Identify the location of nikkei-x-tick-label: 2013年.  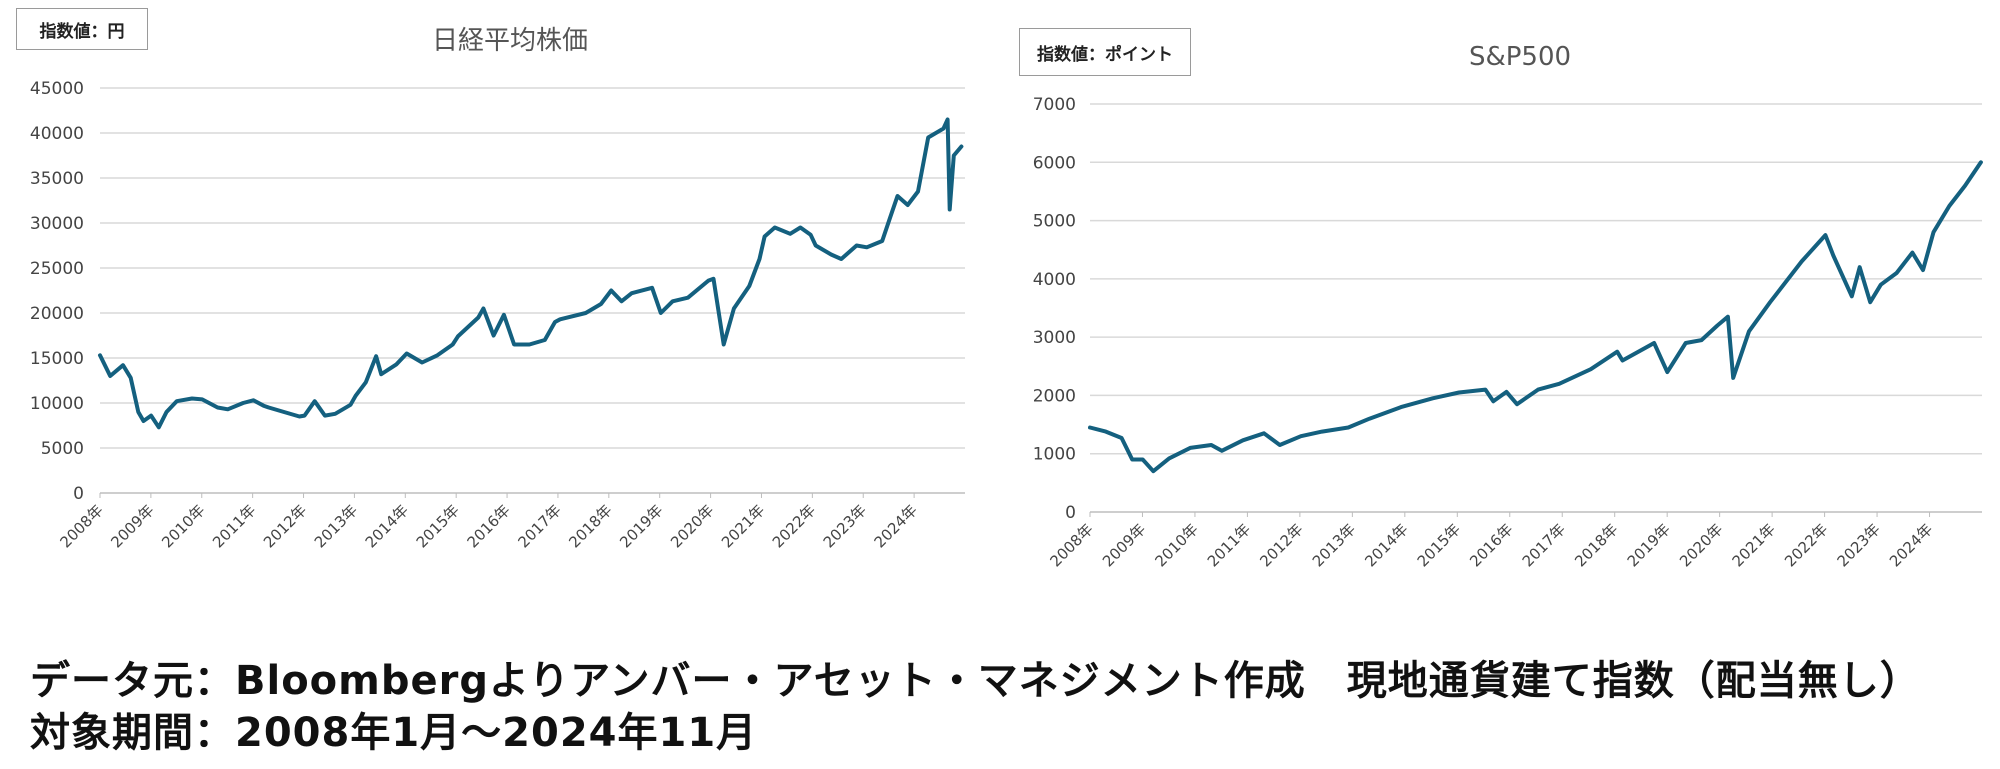
(336, 526).